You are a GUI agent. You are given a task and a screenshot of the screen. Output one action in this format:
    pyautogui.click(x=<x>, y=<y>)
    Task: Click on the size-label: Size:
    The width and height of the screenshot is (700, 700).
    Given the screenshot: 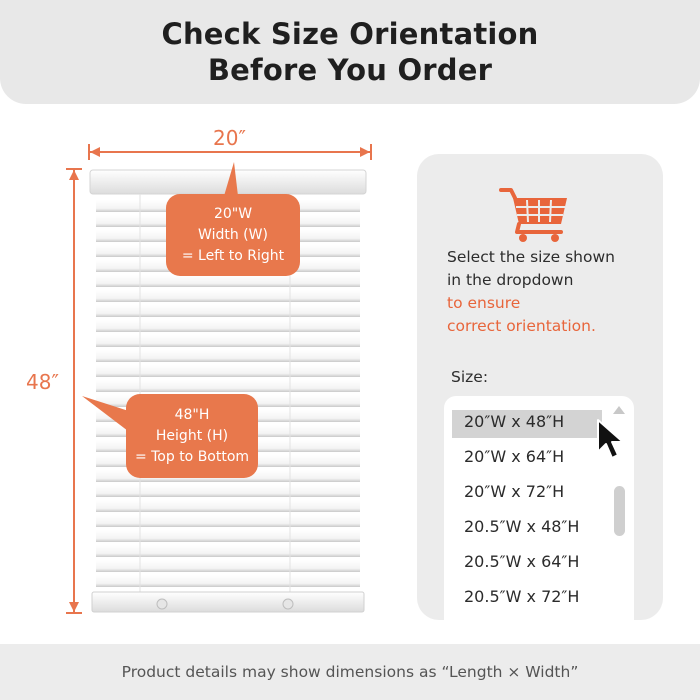 What is the action you would take?
    pyautogui.click(x=470, y=377)
    